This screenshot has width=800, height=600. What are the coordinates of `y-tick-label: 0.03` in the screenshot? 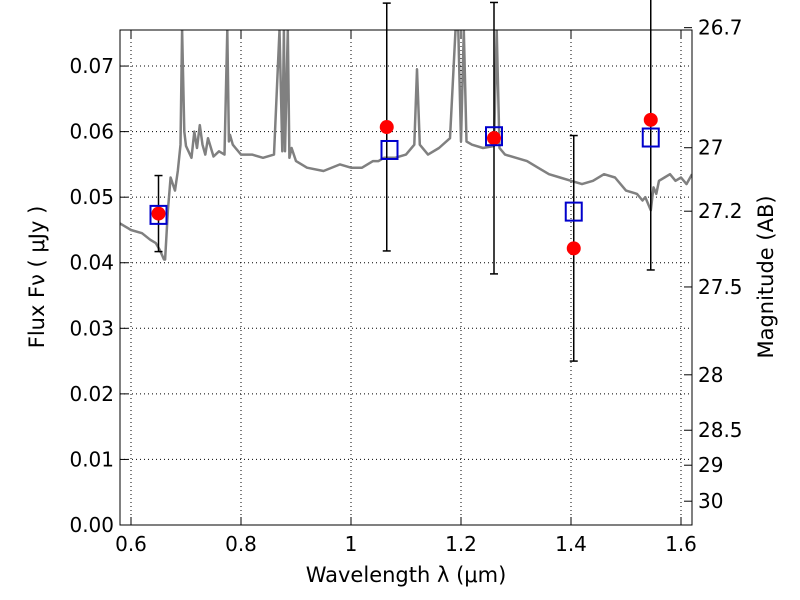 It's located at (91, 328).